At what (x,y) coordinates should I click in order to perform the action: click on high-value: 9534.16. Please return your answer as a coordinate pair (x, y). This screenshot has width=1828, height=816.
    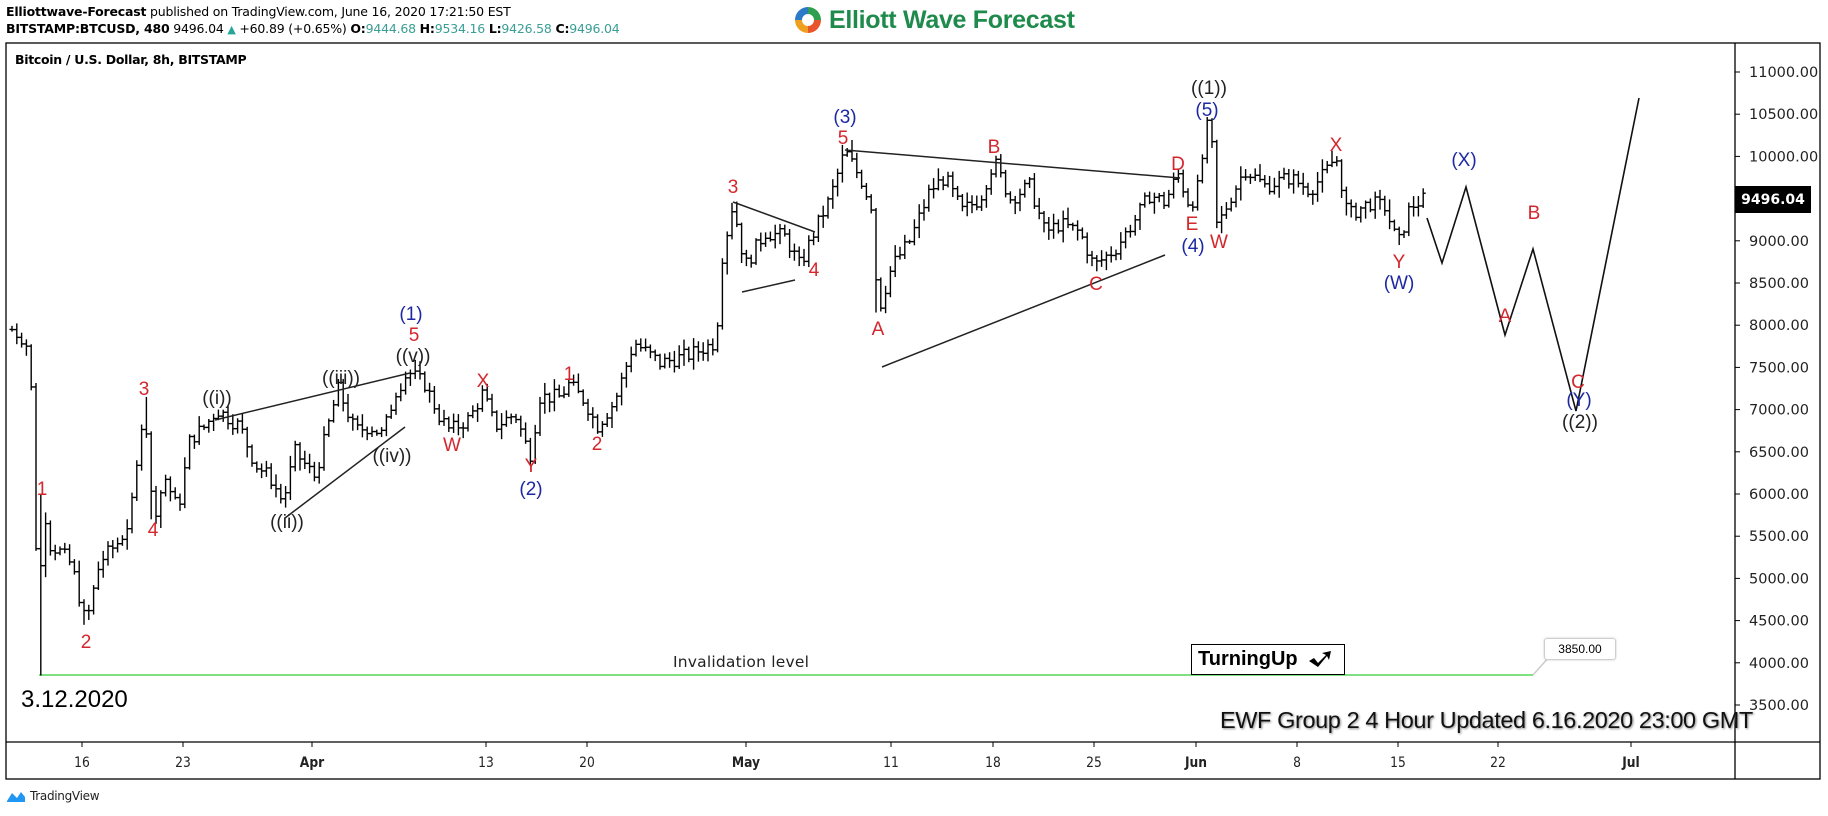
    Looking at the image, I should click on (460, 28).